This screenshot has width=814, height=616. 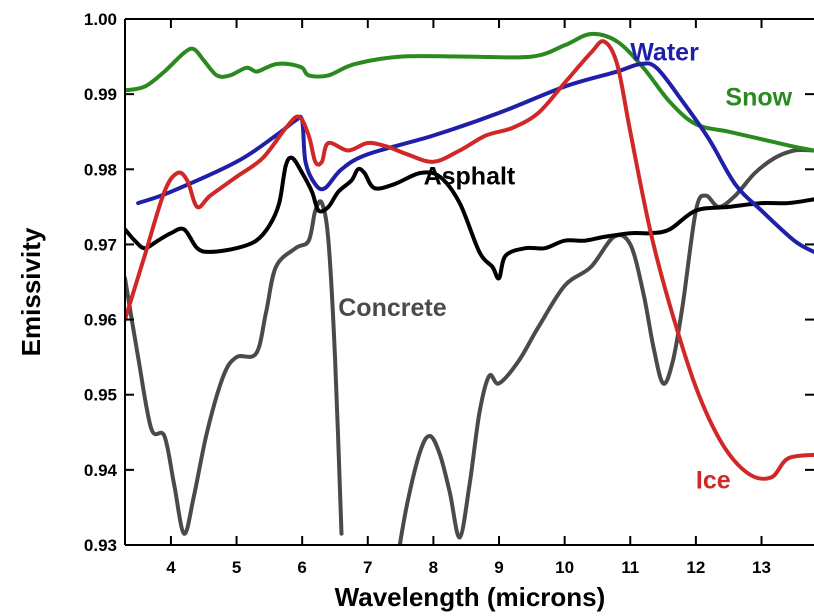 What do you see at coordinates (695, 567) in the screenshot?
I see `x-tick-label: 12` at bounding box center [695, 567].